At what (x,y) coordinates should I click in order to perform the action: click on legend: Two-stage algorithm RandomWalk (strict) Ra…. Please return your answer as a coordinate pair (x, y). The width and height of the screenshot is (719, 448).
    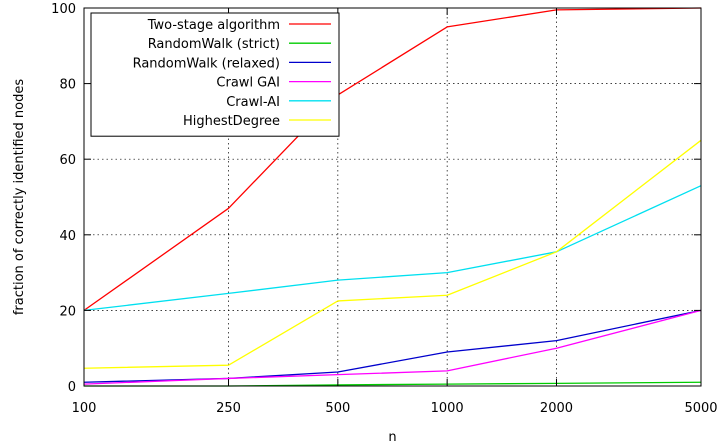
    Looking at the image, I should click on (215, 74).